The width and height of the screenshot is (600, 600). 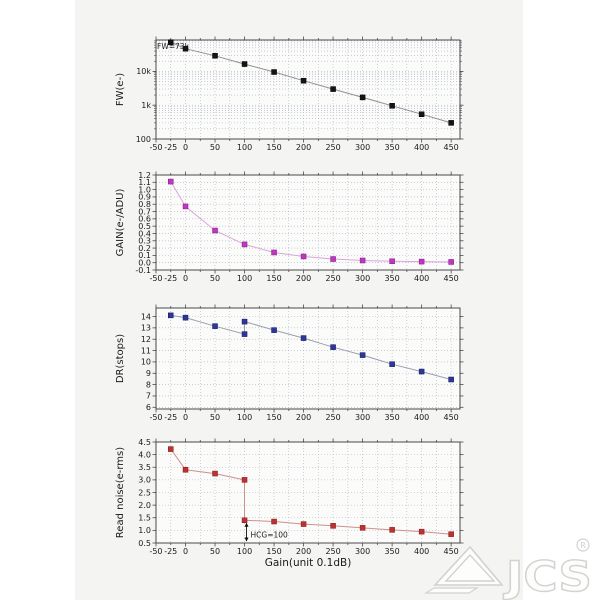 I want to click on y-tick-label: 13, so click(x=146, y=328).